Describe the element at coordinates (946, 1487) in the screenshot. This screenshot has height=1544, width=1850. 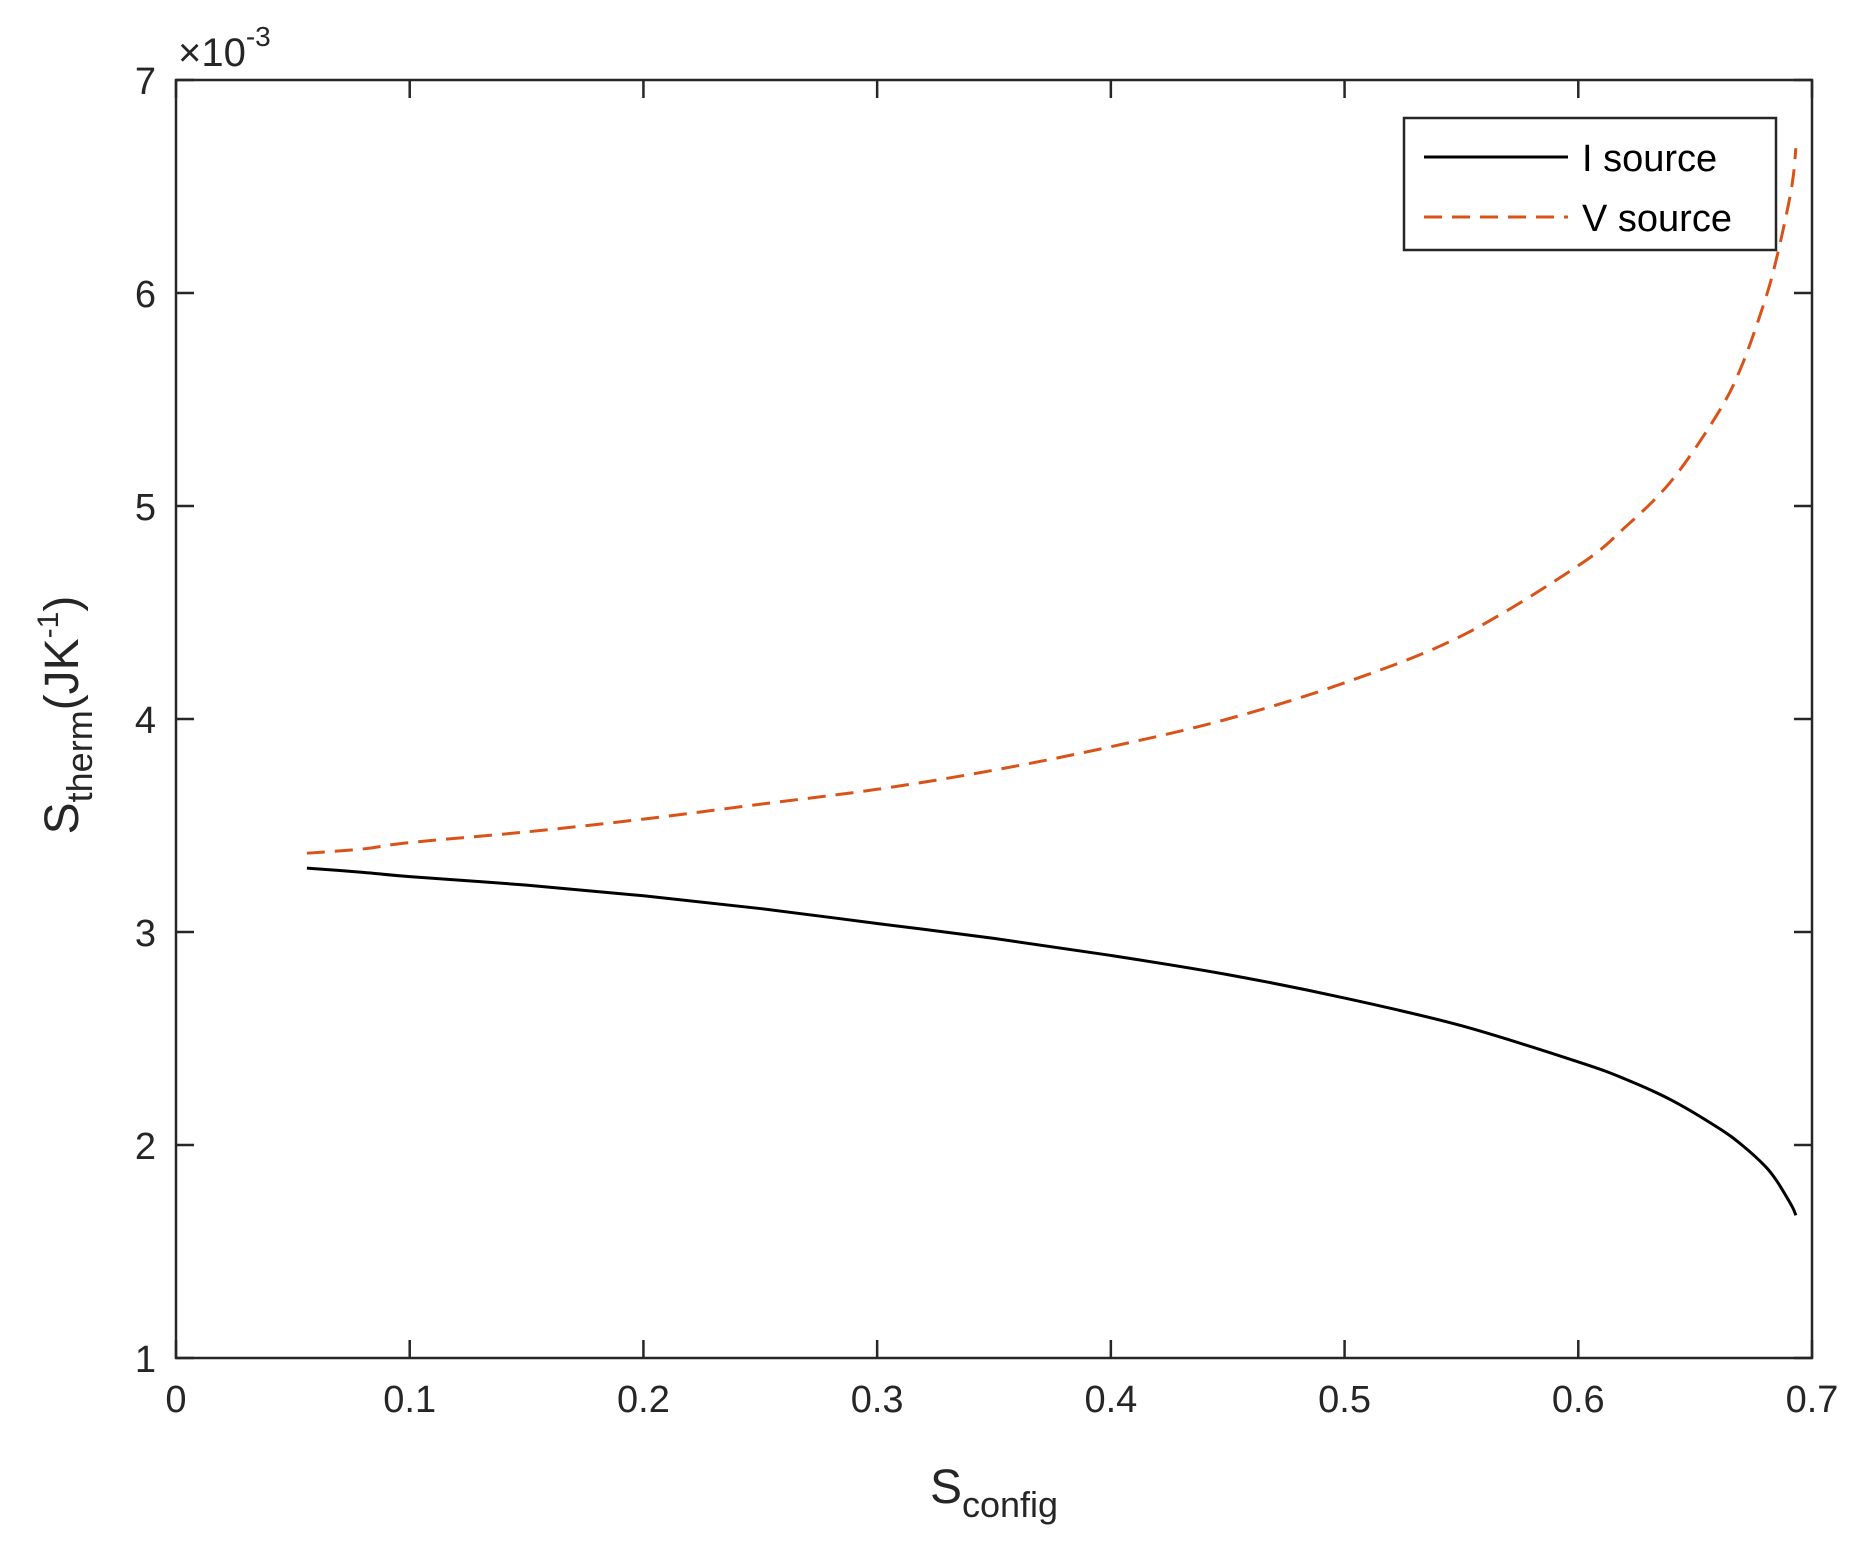
I see `x-axis-title-main: S` at that location.